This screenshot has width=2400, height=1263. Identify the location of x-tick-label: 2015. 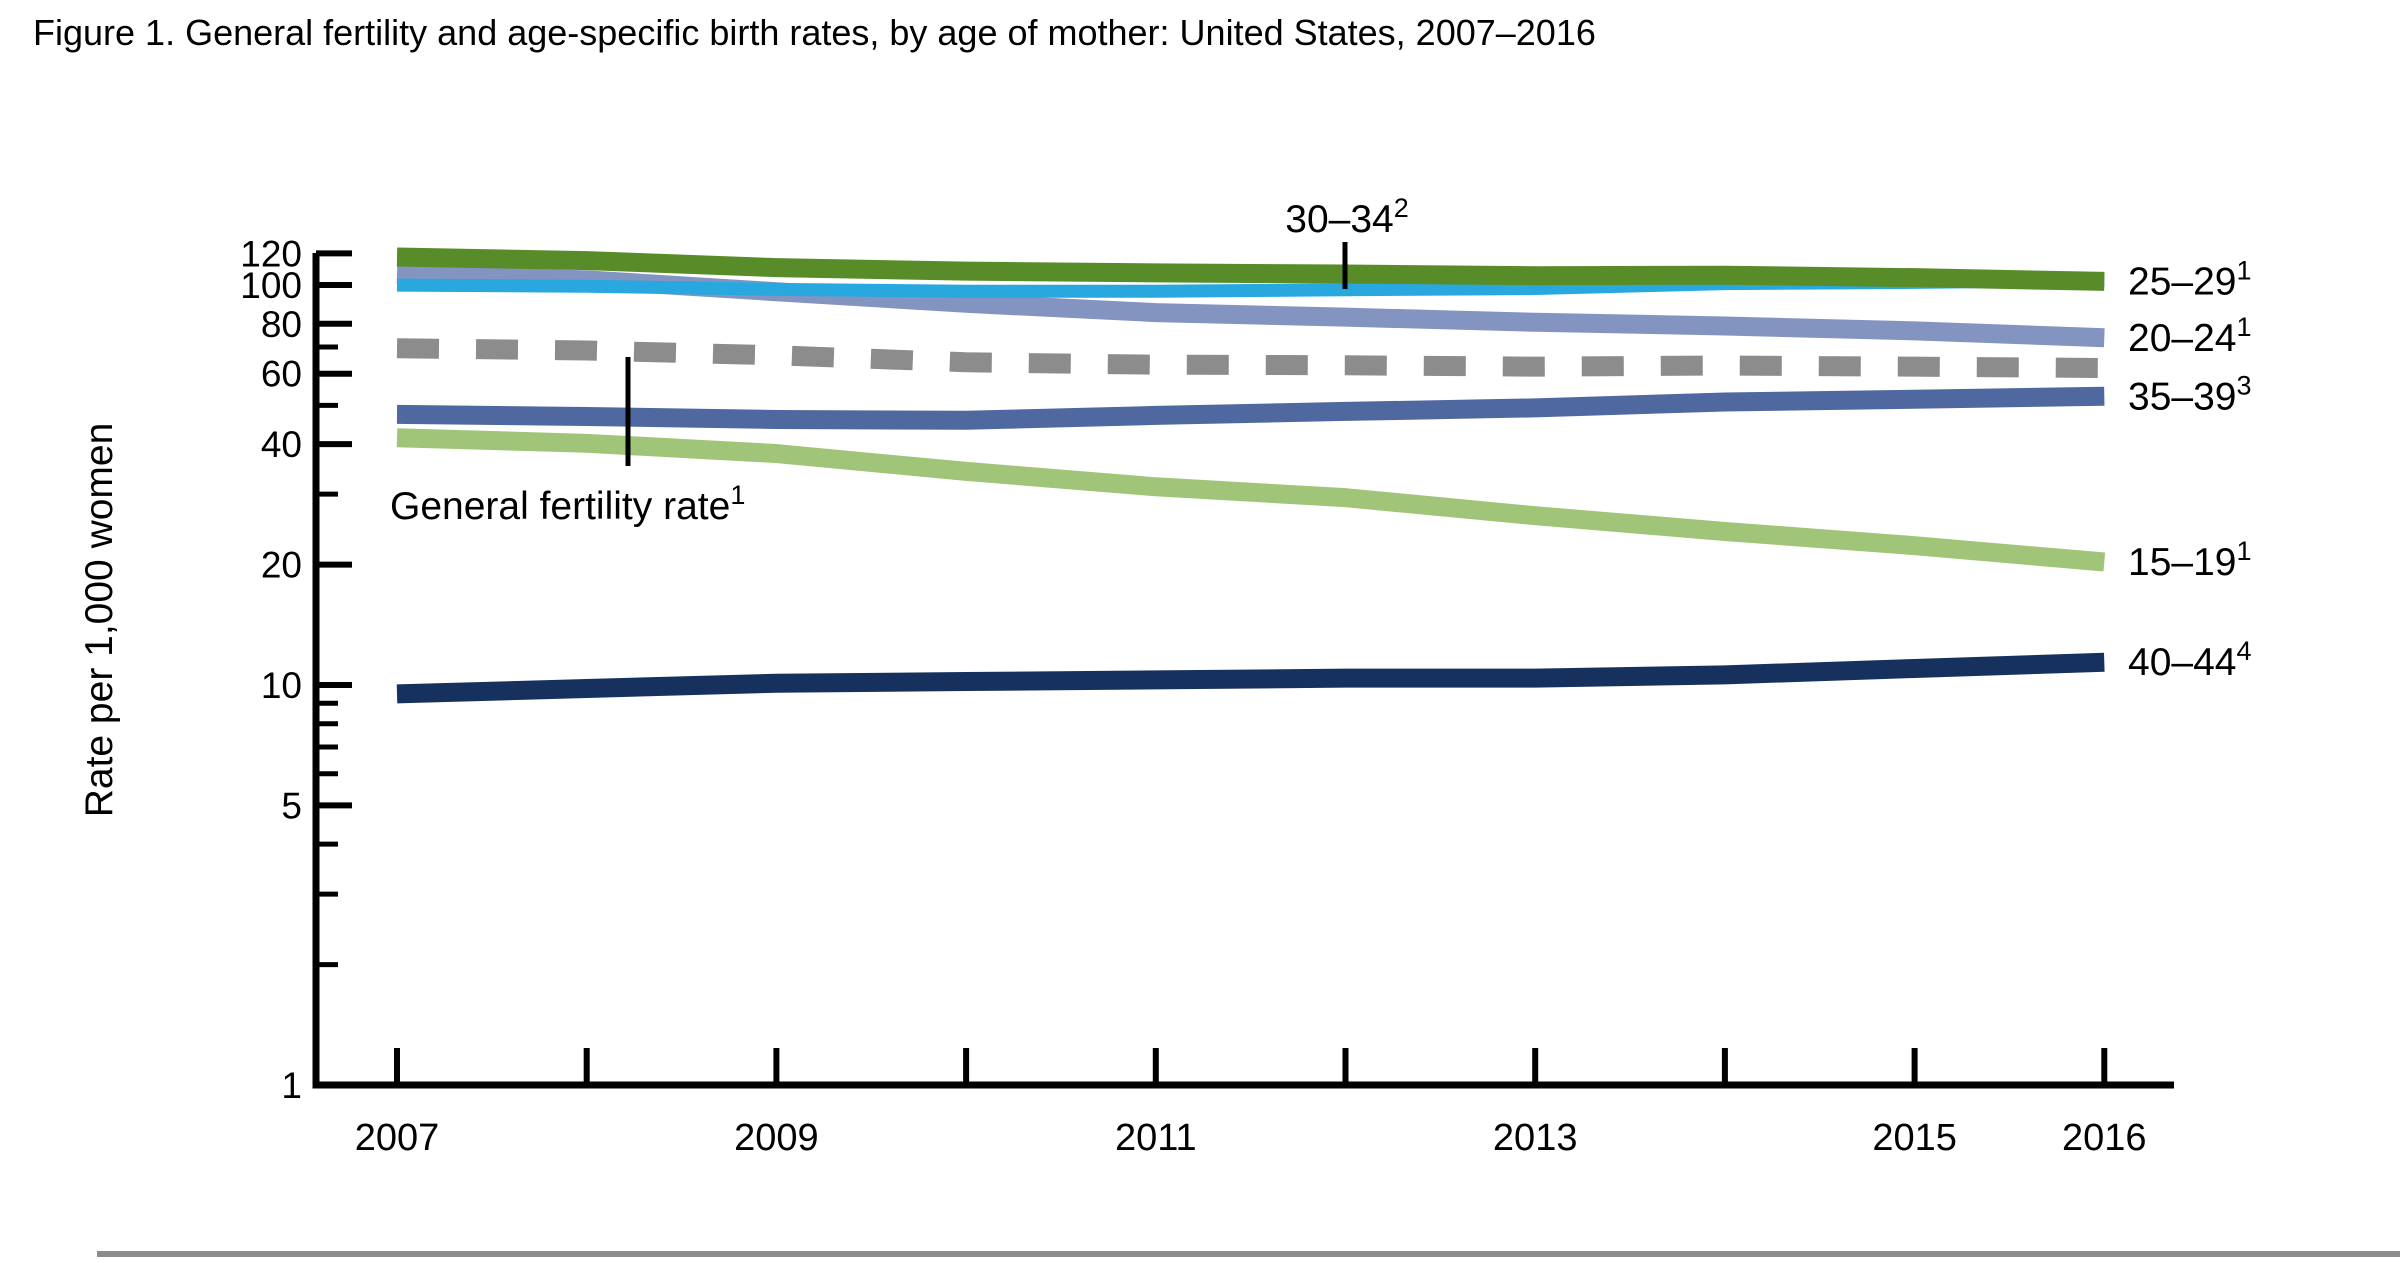
(1914, 1138).